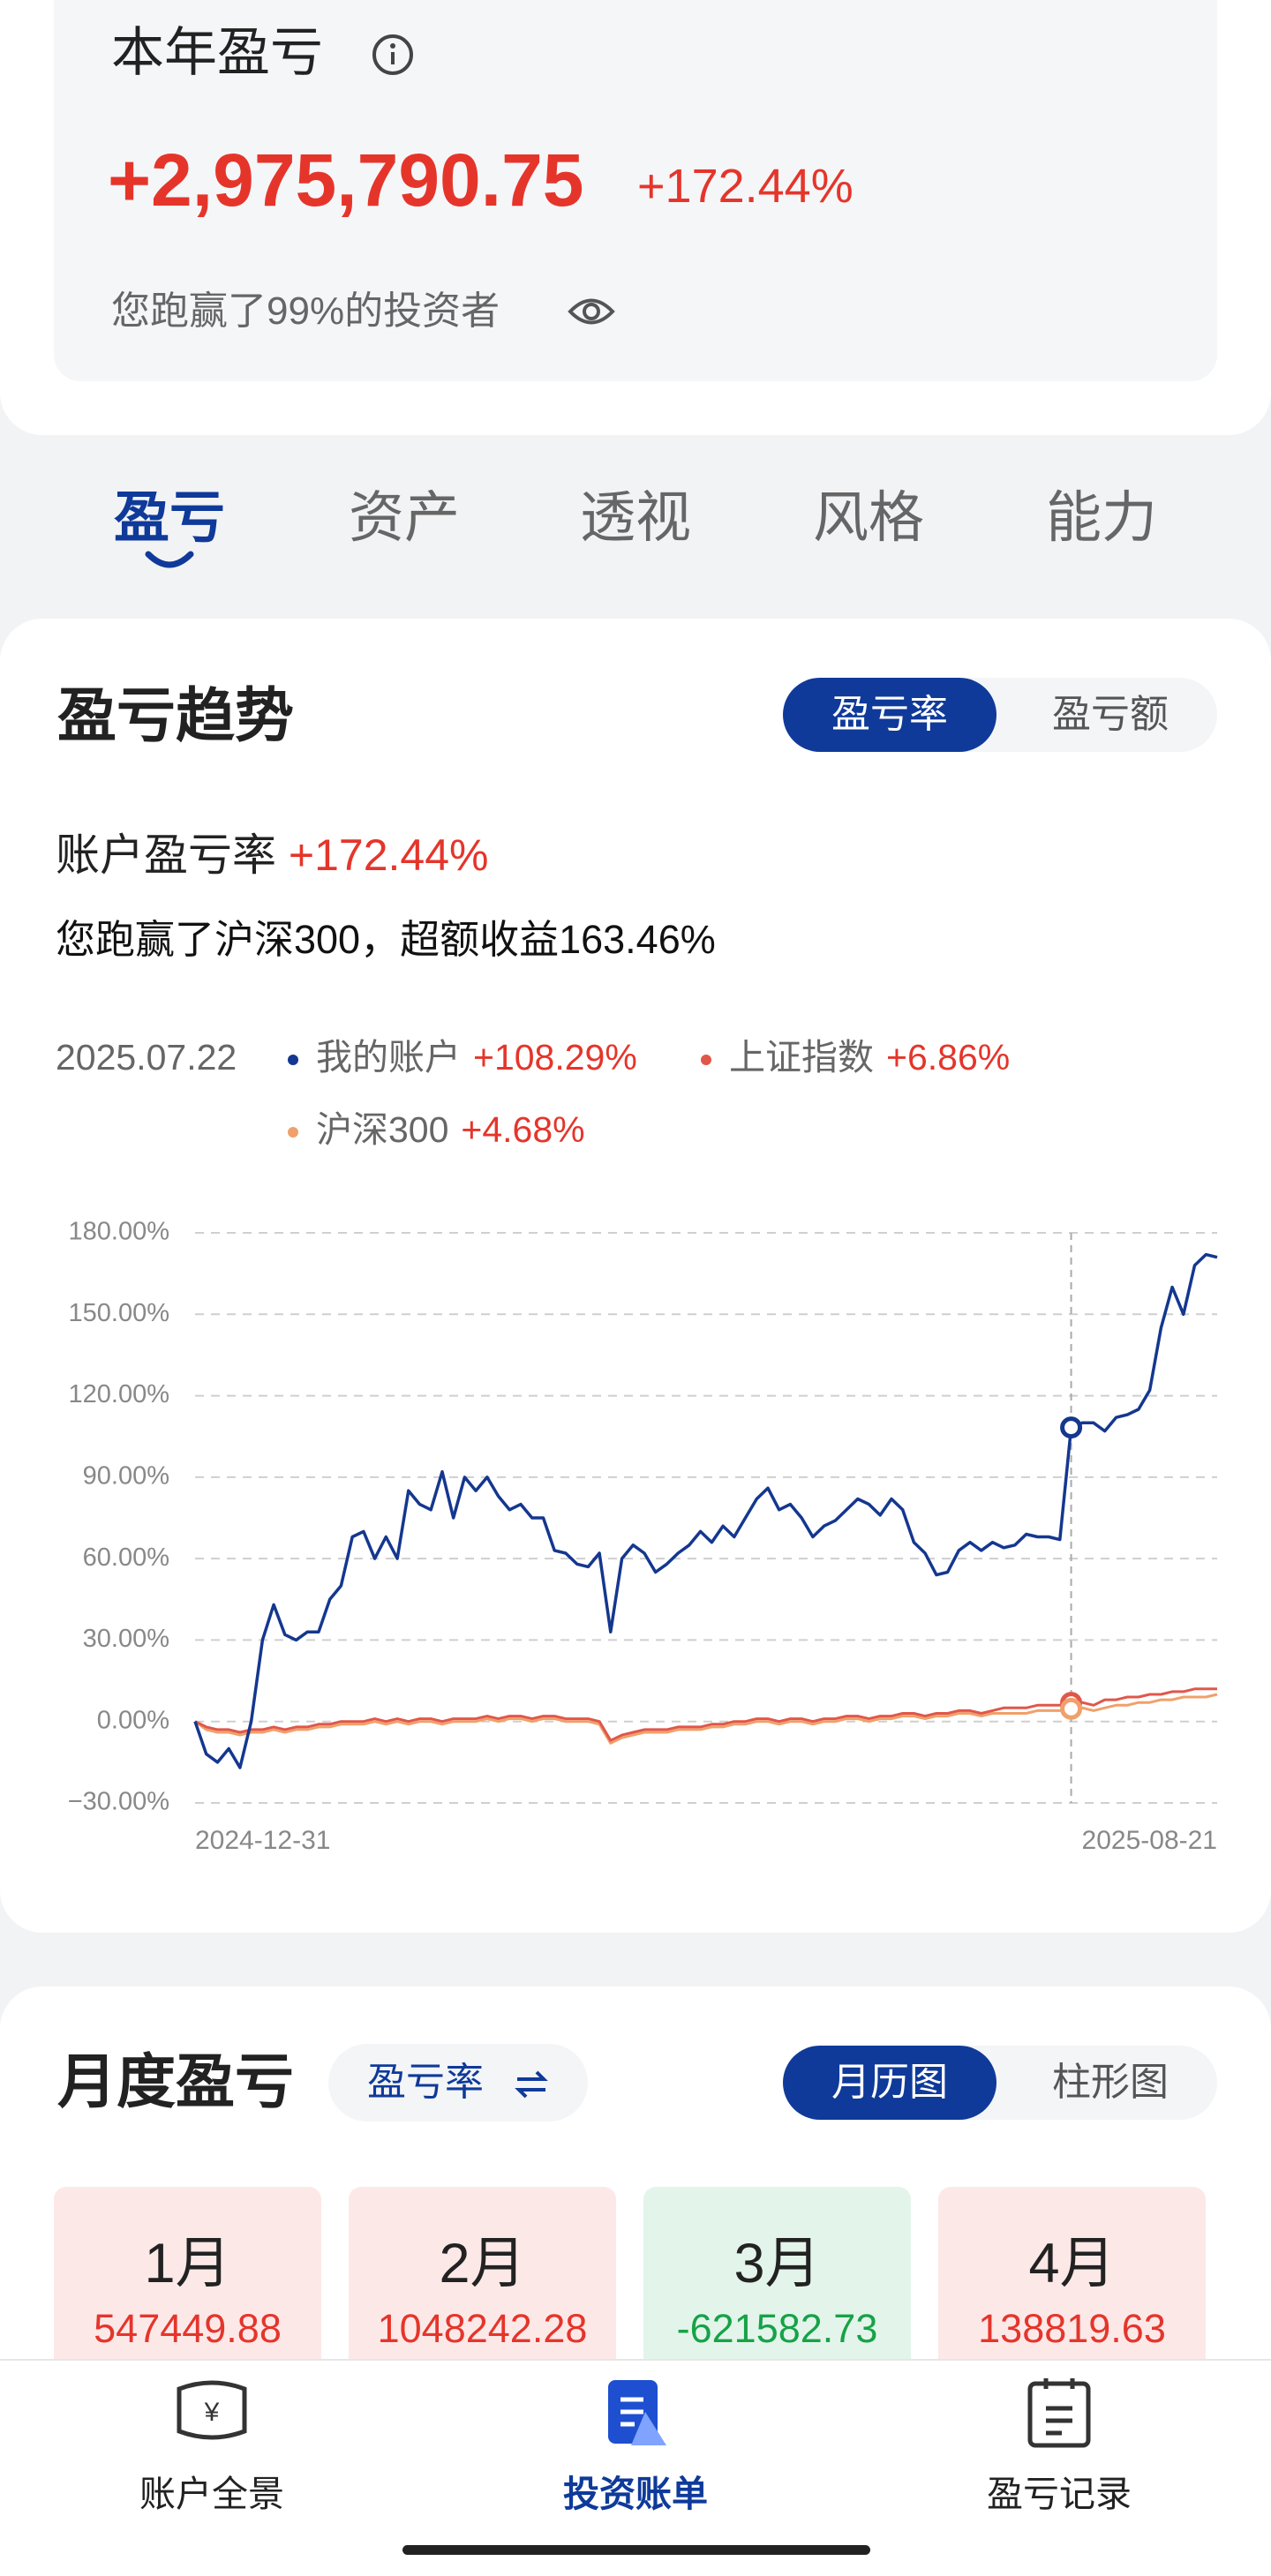  I want to click on tab: 风格, so click(868, 518).